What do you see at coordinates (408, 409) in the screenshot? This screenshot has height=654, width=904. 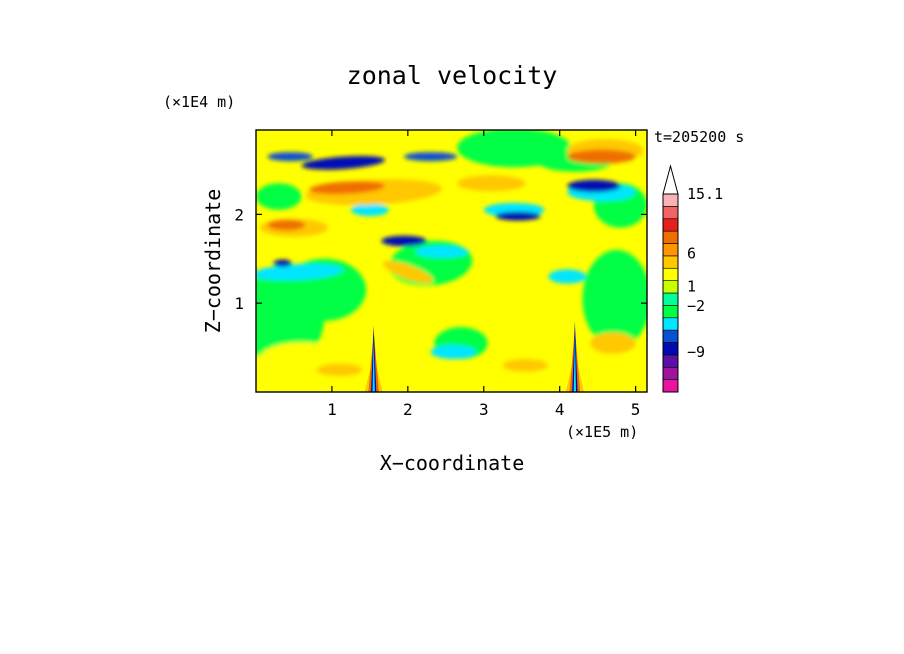 I see `x-tick-label: 2` at bounding box center [408, 409].